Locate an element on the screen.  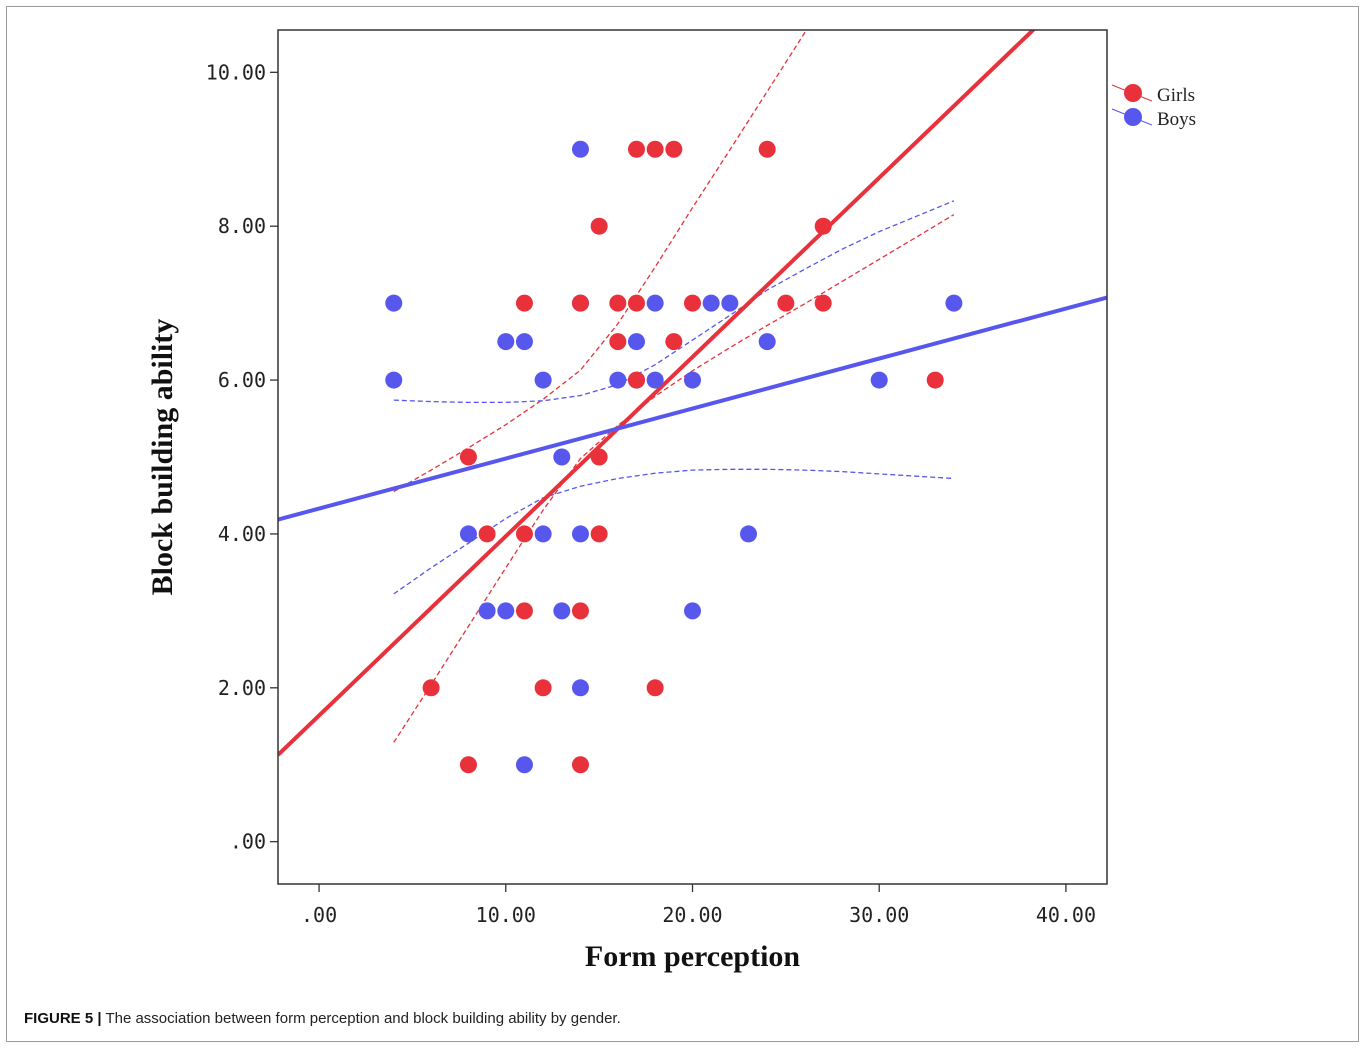
boys-ci-lower-line is located at coordinates (673, 531).